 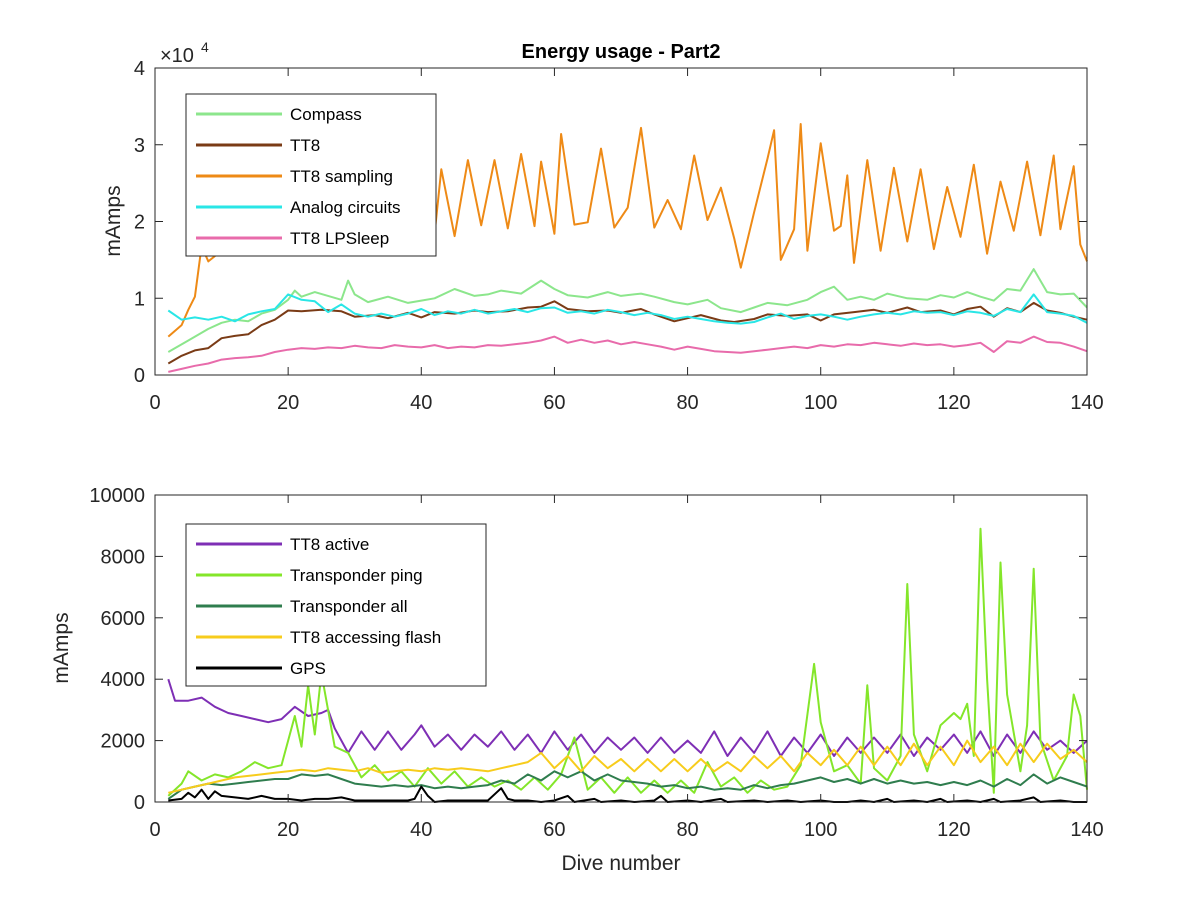 What do you see at coordinates (139, 299) in the screenshot?
I see `y-tick-label: 1` at bounding box center [139, 299].